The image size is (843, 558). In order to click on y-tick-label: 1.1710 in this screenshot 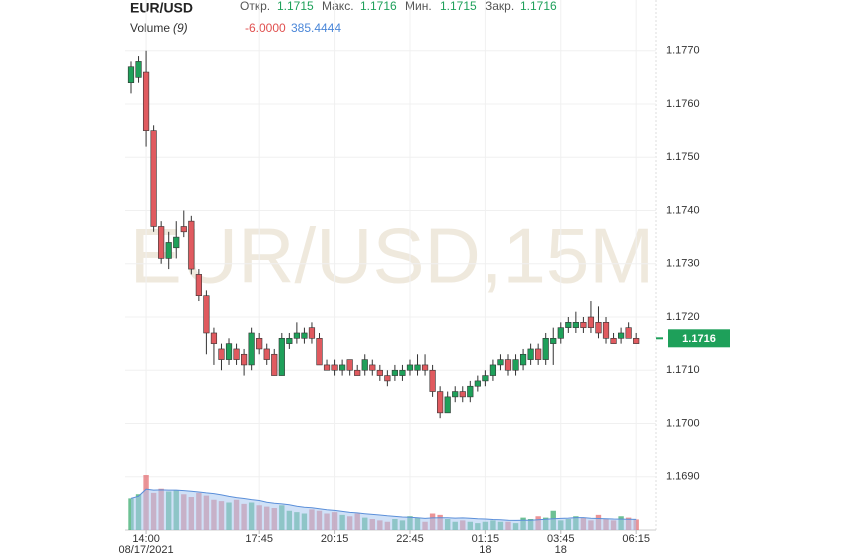, I will do `click(683, 370)`.